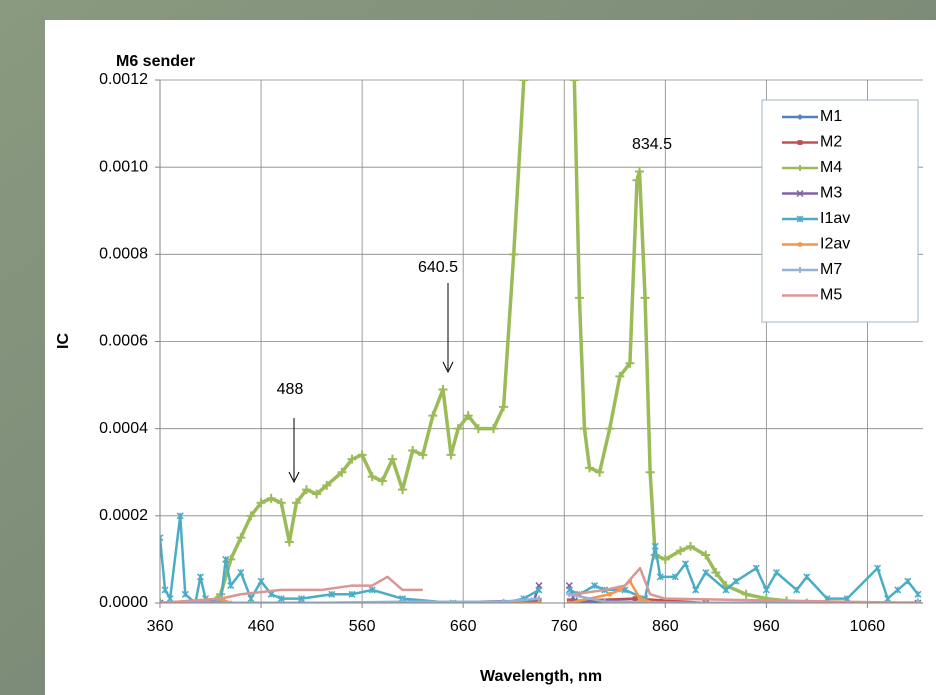  I want to click on x-tick-label: 860, so click(665, 626).